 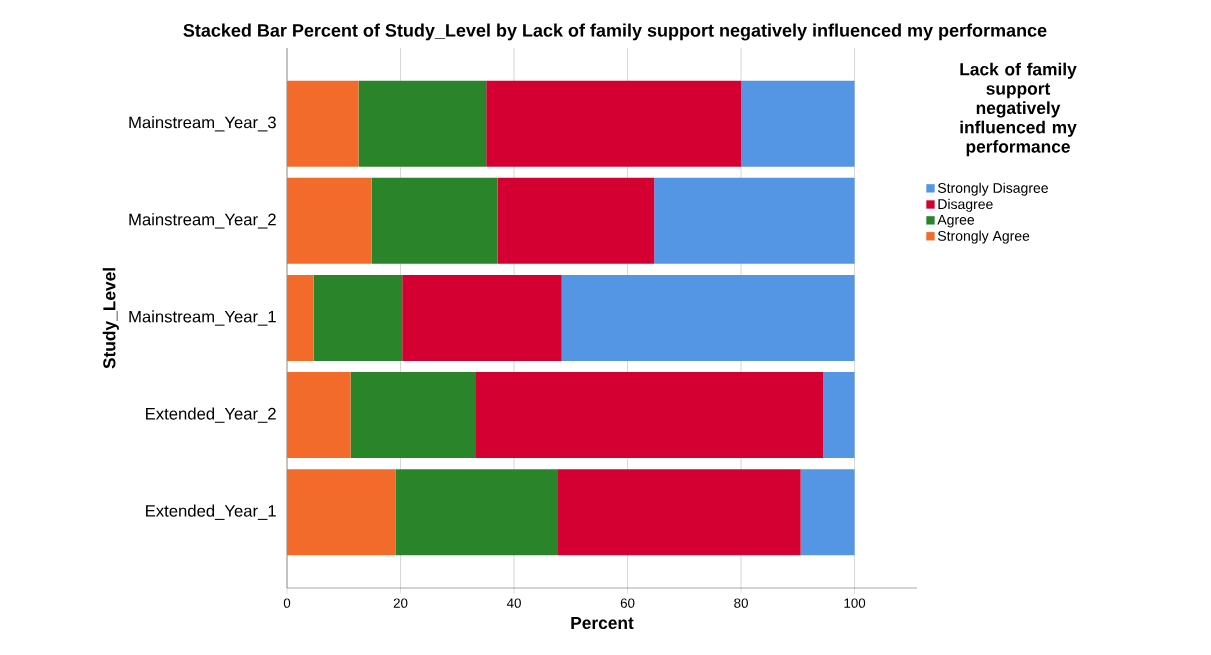 I want to click on chart-title: Stacked Bar Percent of Study_Level by Lack of family support negatively influenced my performance, so click(x=615, y=32).